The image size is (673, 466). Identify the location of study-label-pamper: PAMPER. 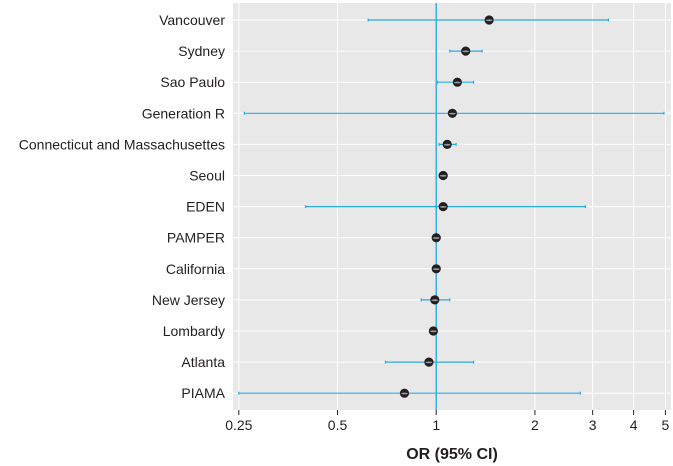
(196, 238).